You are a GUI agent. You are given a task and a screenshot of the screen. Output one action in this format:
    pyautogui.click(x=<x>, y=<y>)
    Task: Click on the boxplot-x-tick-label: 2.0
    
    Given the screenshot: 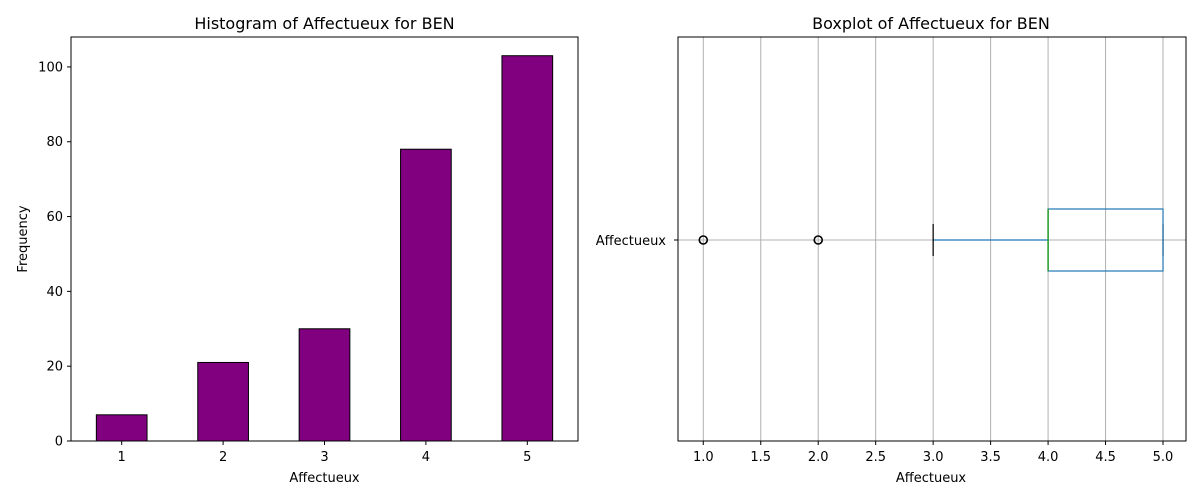 What is the action you would take?
    pyautogui.click(x=818, y=457)
    